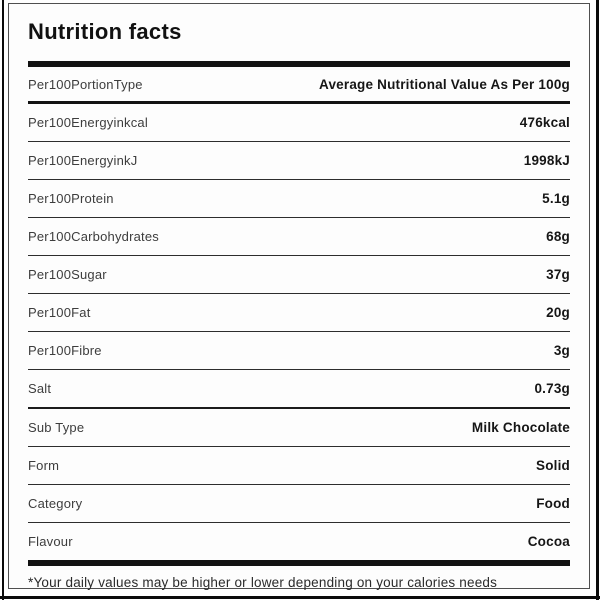  Describe the element at coordinates (520, 427) in the screenshot. I see `row-value: Milk Chocolate` at that location.